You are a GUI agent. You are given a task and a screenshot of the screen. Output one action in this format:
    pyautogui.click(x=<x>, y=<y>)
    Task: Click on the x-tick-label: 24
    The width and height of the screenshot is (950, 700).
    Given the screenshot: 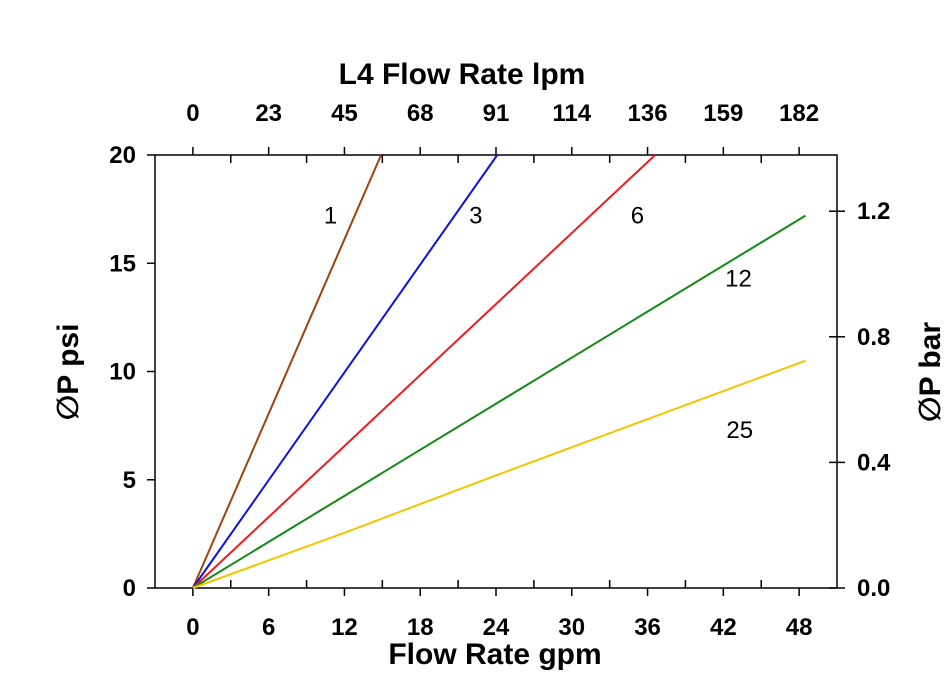 What is the action you would take?
    pyautogui.click(x=496, y=627)
    